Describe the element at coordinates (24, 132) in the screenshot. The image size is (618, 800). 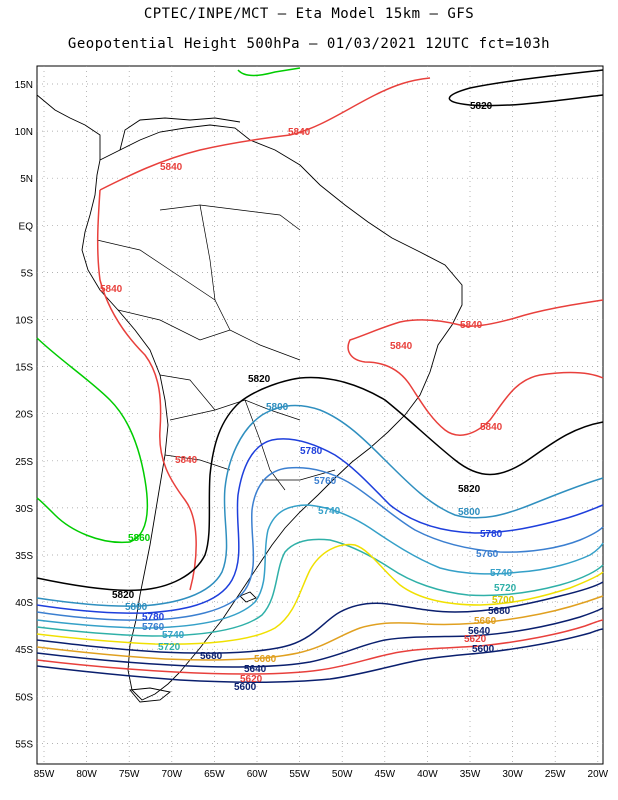
I see `latitude-label: 10N` at that location.